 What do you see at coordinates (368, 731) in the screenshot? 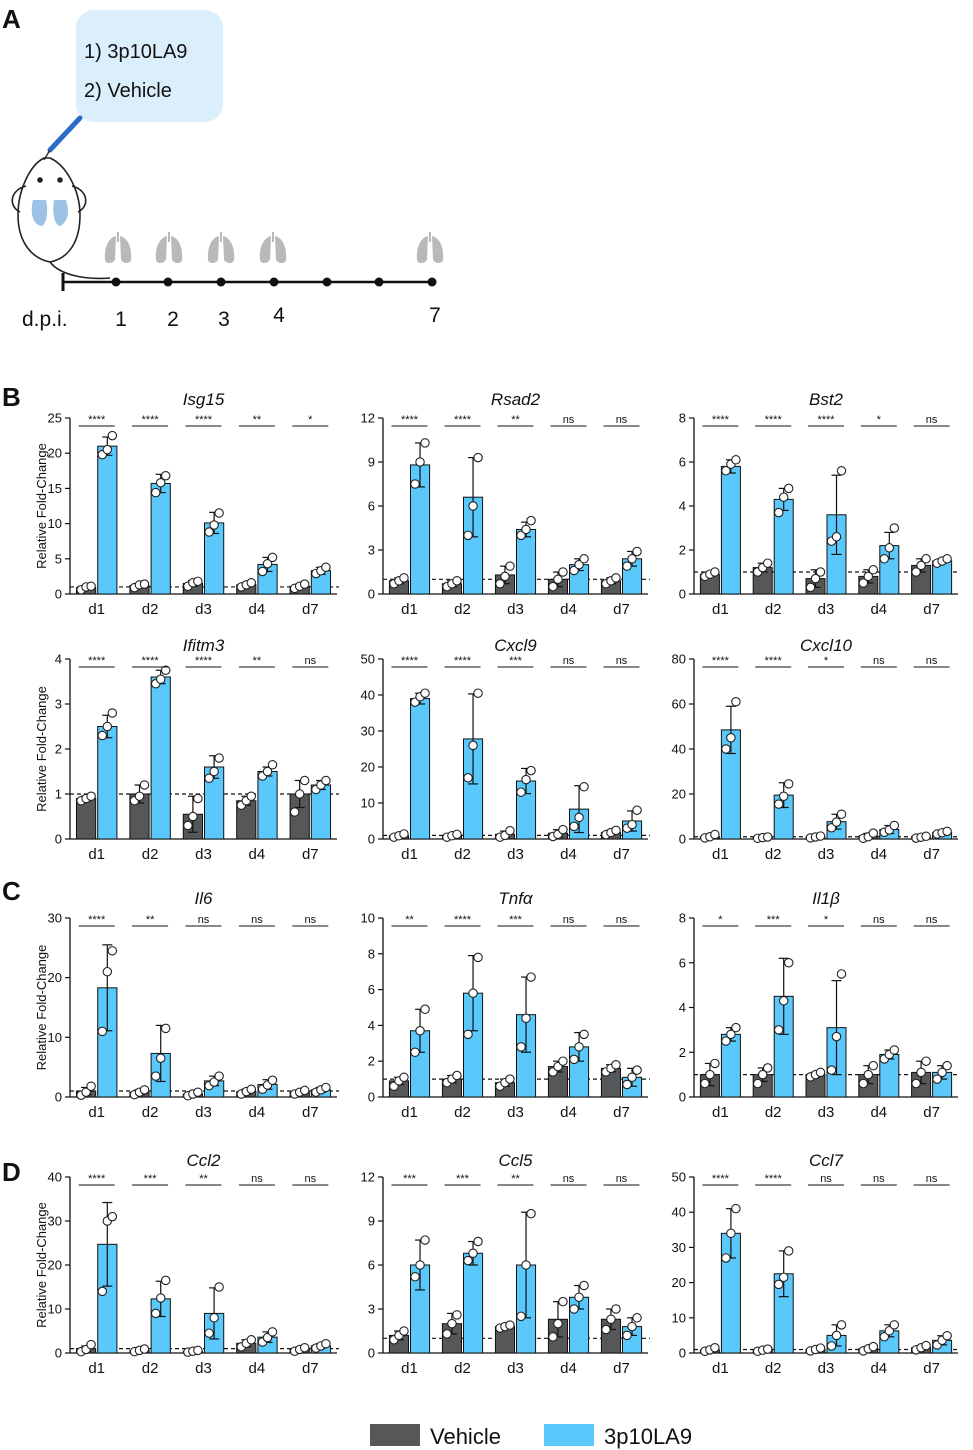
I see `y-tick-label: 30` at bounding box center [368, 731].